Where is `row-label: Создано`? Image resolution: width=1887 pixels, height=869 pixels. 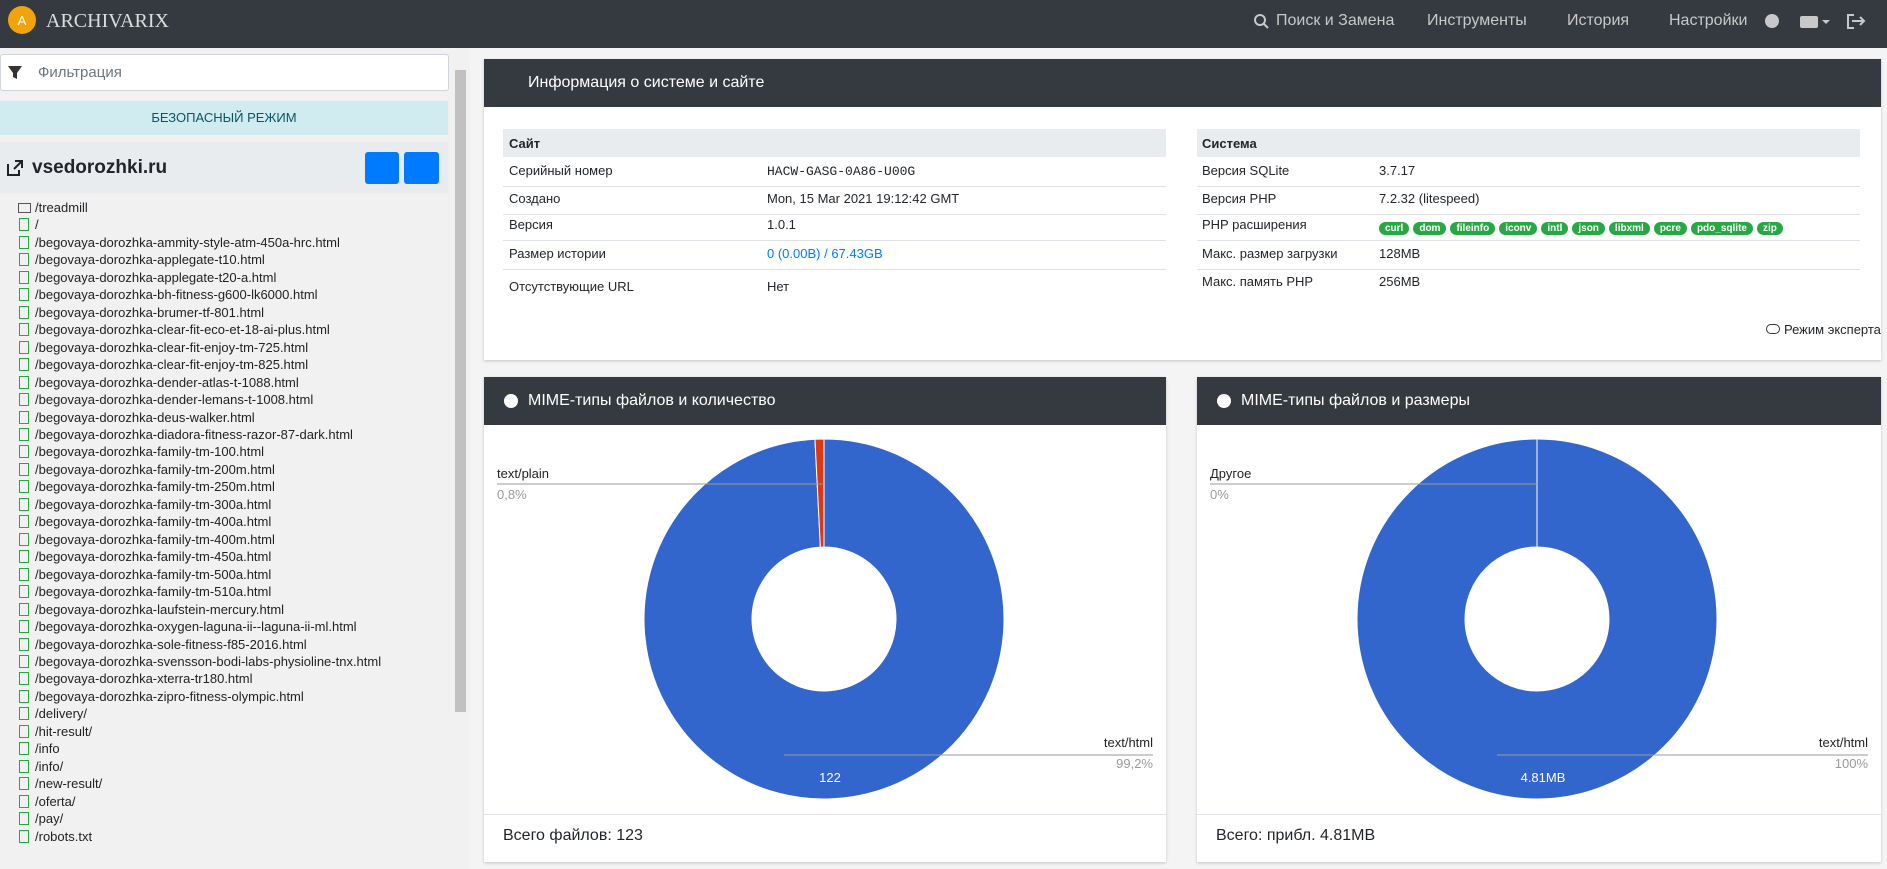
row-label: Создано is located at coordinates (534, 198).